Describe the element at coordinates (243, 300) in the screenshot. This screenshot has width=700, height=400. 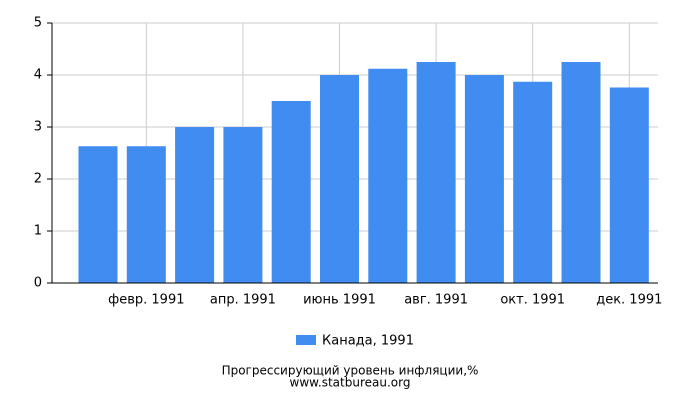
I see `x-tick-label: апр. 1991` at that location.